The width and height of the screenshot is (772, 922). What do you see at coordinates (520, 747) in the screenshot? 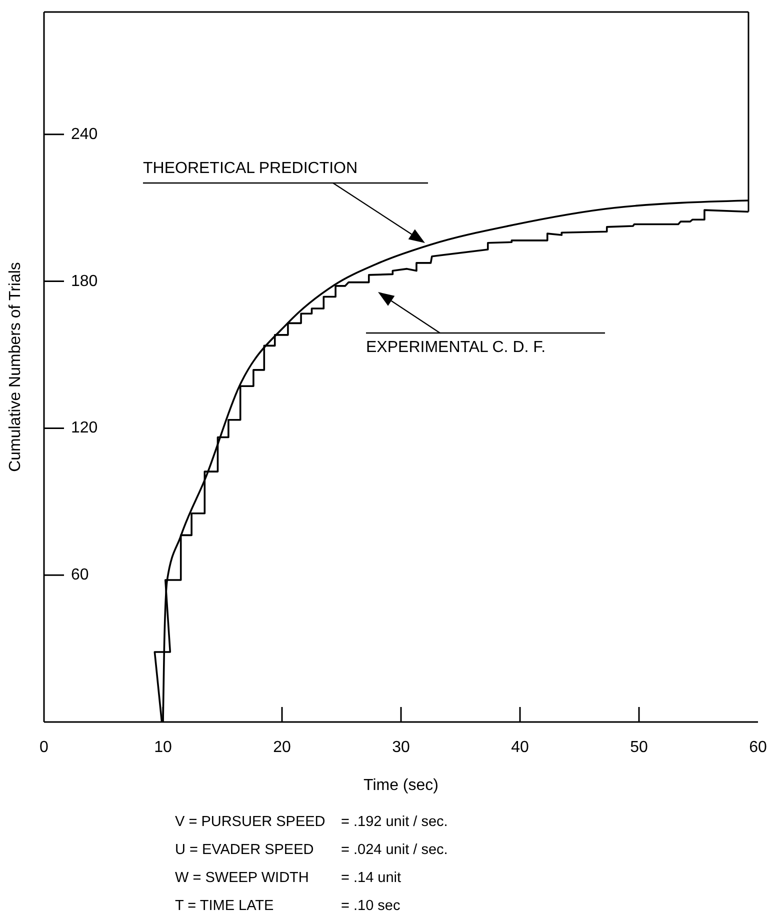
I see `x-tick-label: 40` at bounding box center [520, 747].